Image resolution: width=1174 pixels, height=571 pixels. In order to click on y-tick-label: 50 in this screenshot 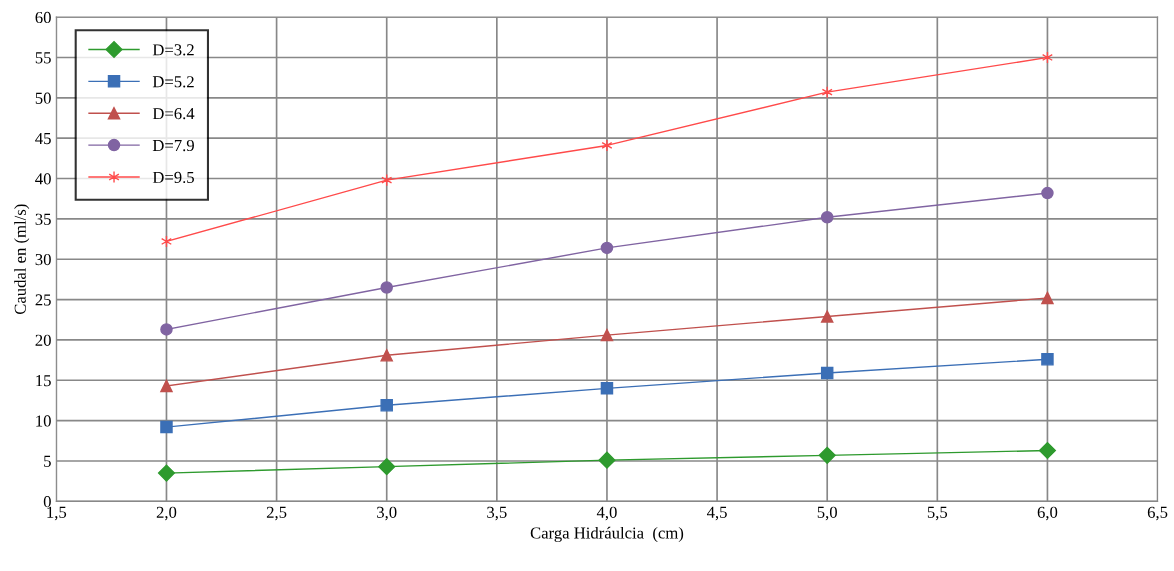, I will do `click(43, 98)`.